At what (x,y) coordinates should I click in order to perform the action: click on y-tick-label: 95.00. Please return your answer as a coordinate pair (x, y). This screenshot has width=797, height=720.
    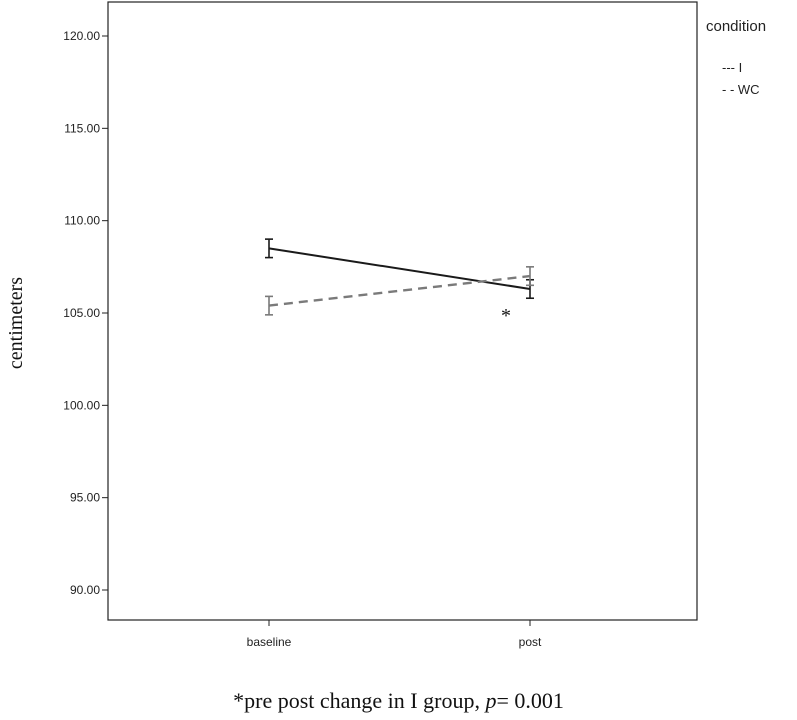
    Looking at the image, I should click on (85, 498).